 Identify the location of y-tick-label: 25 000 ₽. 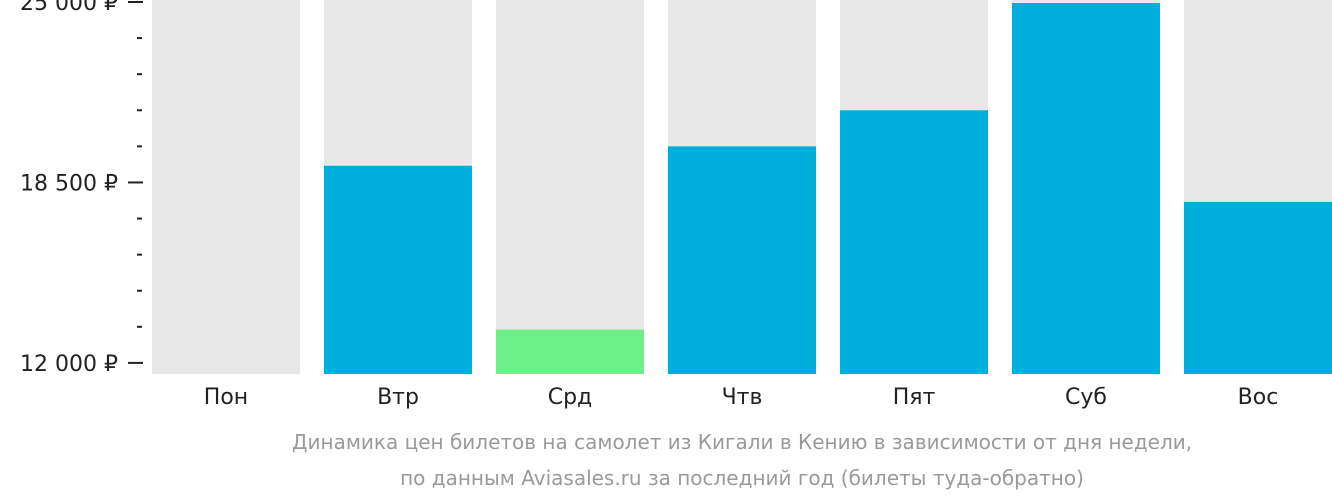
(69, 8).